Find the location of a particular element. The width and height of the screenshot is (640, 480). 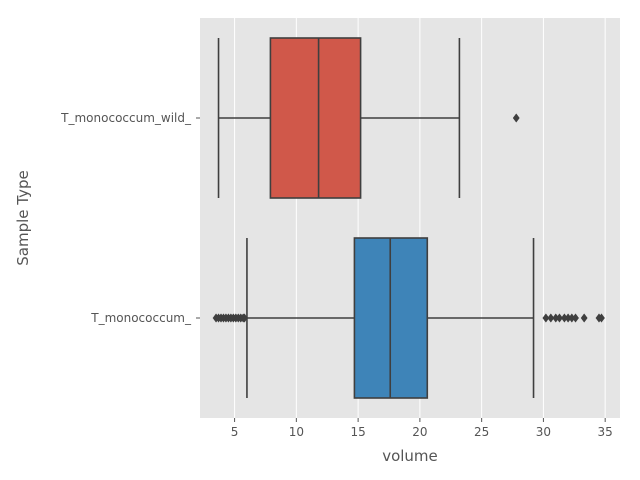

y-tick-label-1: T_monococcum_ is located at coordinates (141, 318).